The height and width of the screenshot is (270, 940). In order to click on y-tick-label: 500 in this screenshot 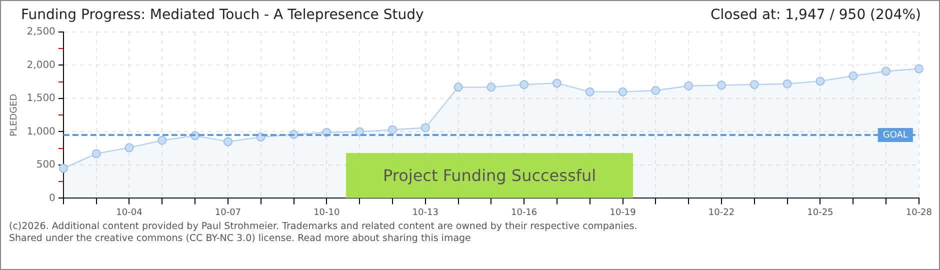, I will do `click(46, 165)`.